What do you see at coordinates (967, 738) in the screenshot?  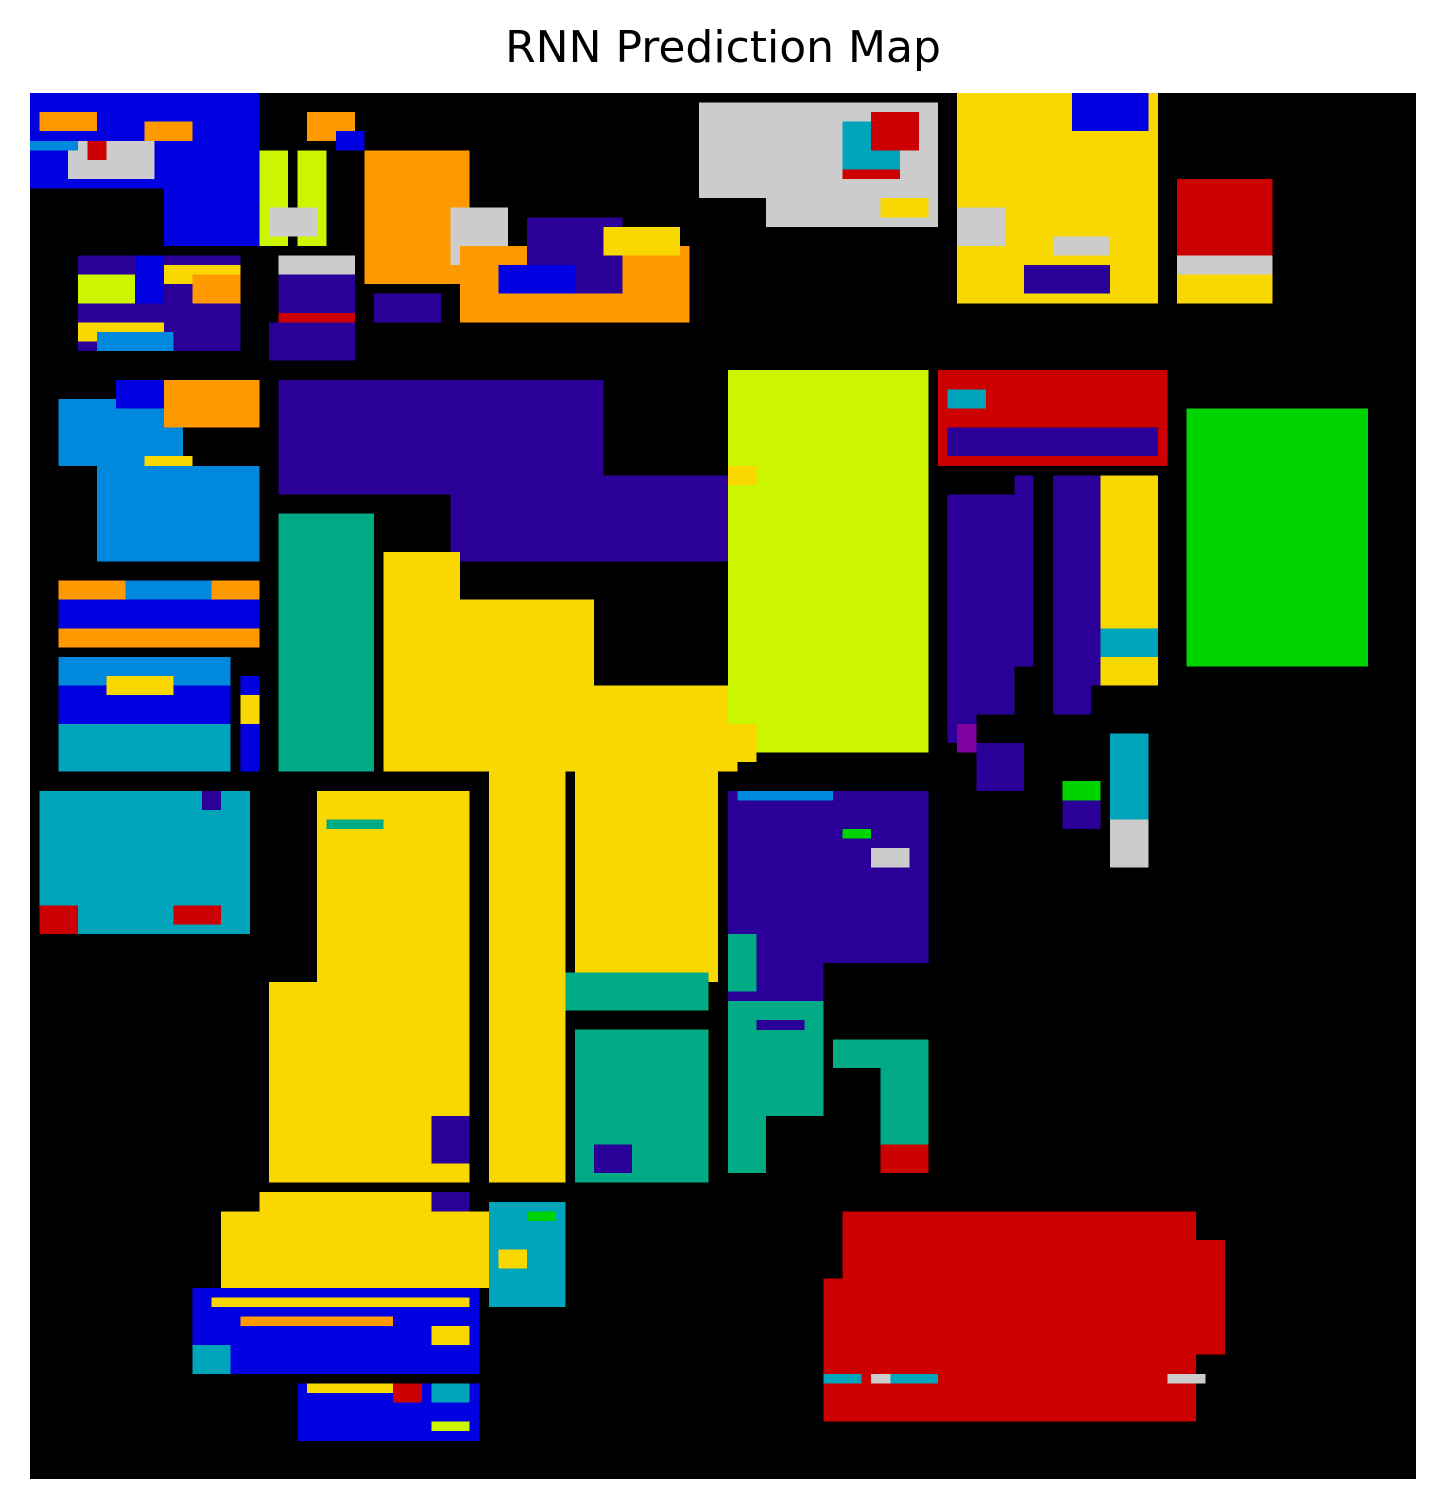 I see `map-region-purple` at bounding box center [967, 738].